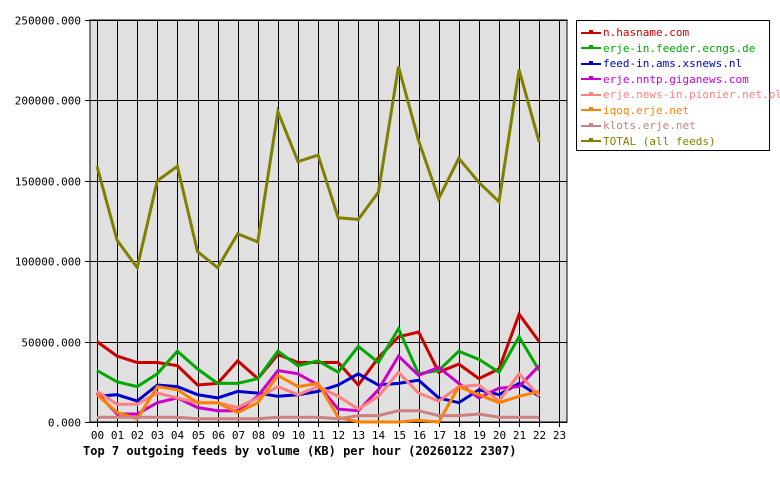 This screenshot has height=480, width=780. Describe the element at coordinates (97, 435) in the screenshot. I see `x-tick-label: 00` at that location.